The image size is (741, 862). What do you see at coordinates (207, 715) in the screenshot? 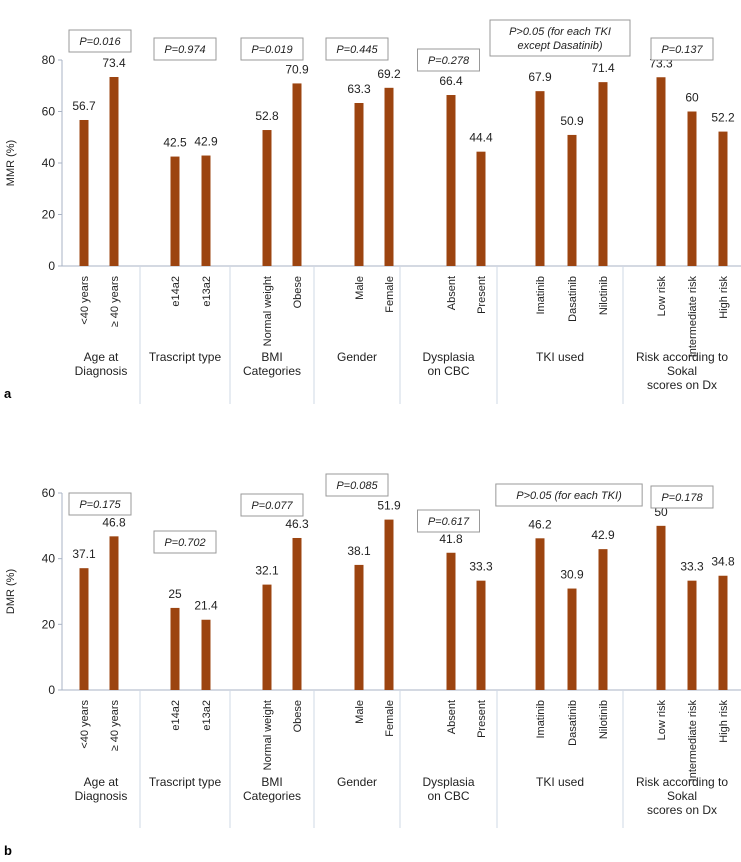
I see `category-label: e13a2` at bounding box center [207, 715].